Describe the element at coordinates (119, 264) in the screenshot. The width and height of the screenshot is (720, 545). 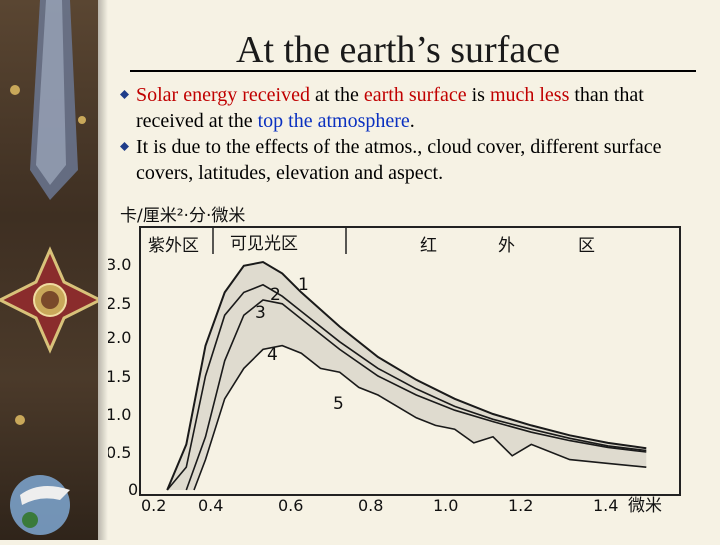
I see `y-tick-label: 3.0` at that location.